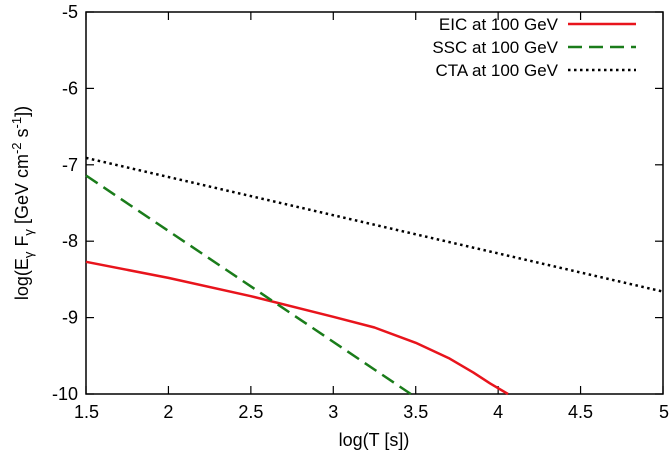 This screenshot has height=458, width=672. What do you see at coordinates (495, 47) in the screenshot?
I see `legend-label-1: SSC at 100 GeV` at bounding box center [495, 47].